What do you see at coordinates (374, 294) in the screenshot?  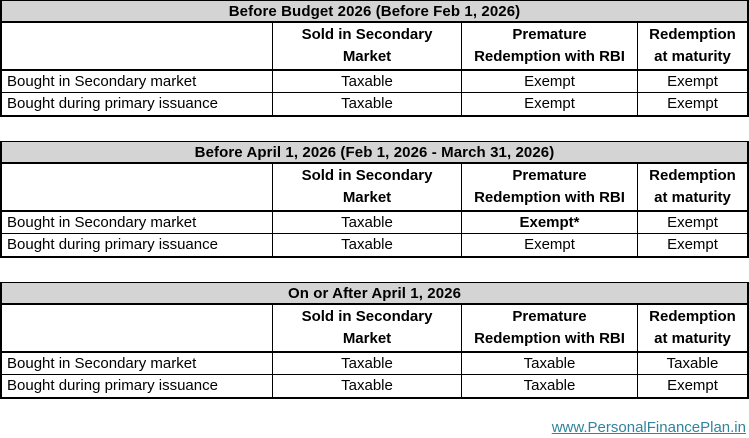 I see `table-title: On or After April 1, 2026` at bounding box center [374, 294].